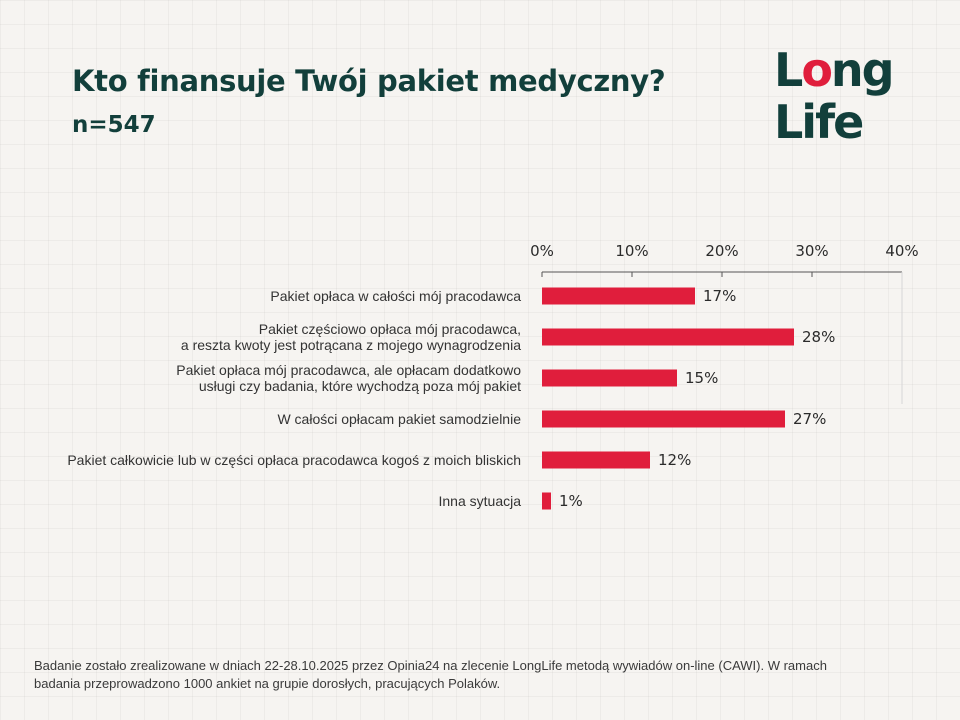 Image resolution: width=960 pixels, height=720 pixels. I want to click on chart-title: Kto finansuje Twój pakiet medyczny?, so click(369, 81).